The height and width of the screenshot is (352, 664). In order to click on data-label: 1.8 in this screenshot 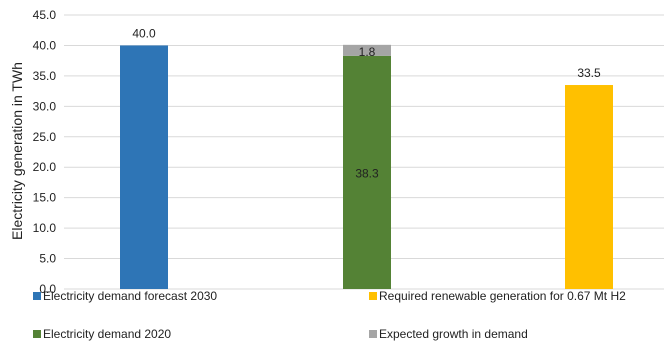, I will do `click(367, 52)`.